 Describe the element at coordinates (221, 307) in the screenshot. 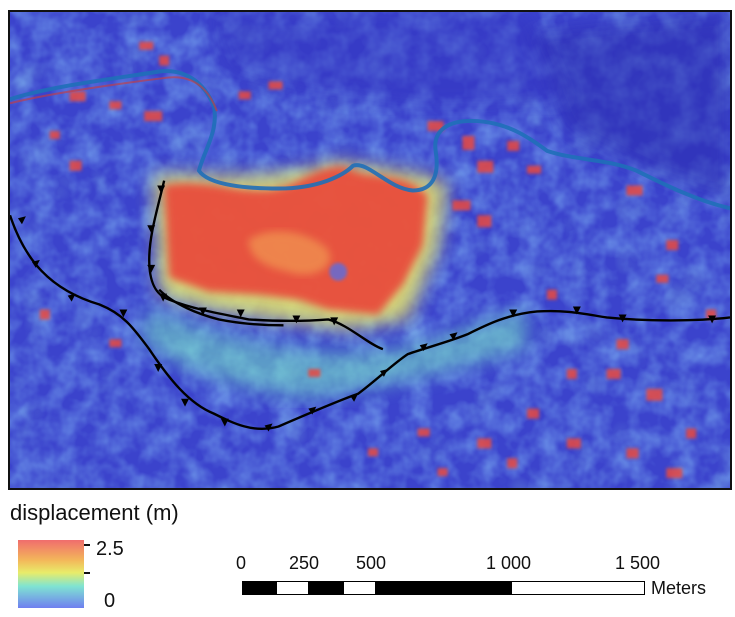

I see `fault-inner` at that location.